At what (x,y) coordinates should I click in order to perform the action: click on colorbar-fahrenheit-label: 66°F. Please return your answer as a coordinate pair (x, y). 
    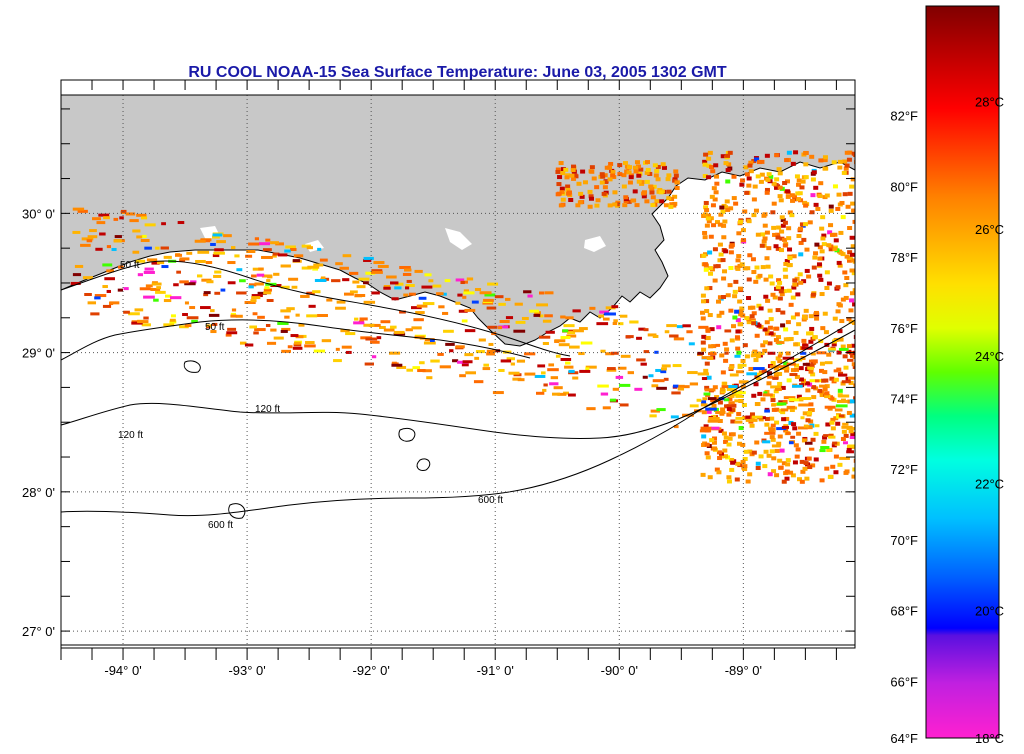
    Looking at the image, I should click on (904, 681).